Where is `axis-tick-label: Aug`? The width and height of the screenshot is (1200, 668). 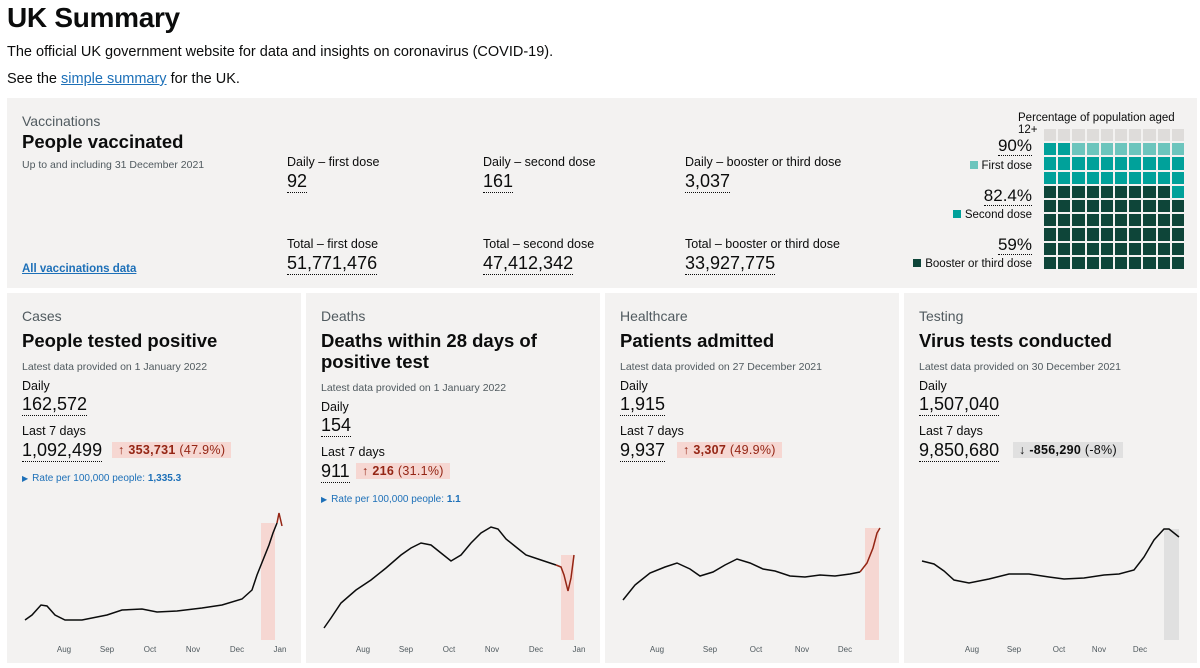
axis-tick-label: Aug is located at coordinates (657, 649).